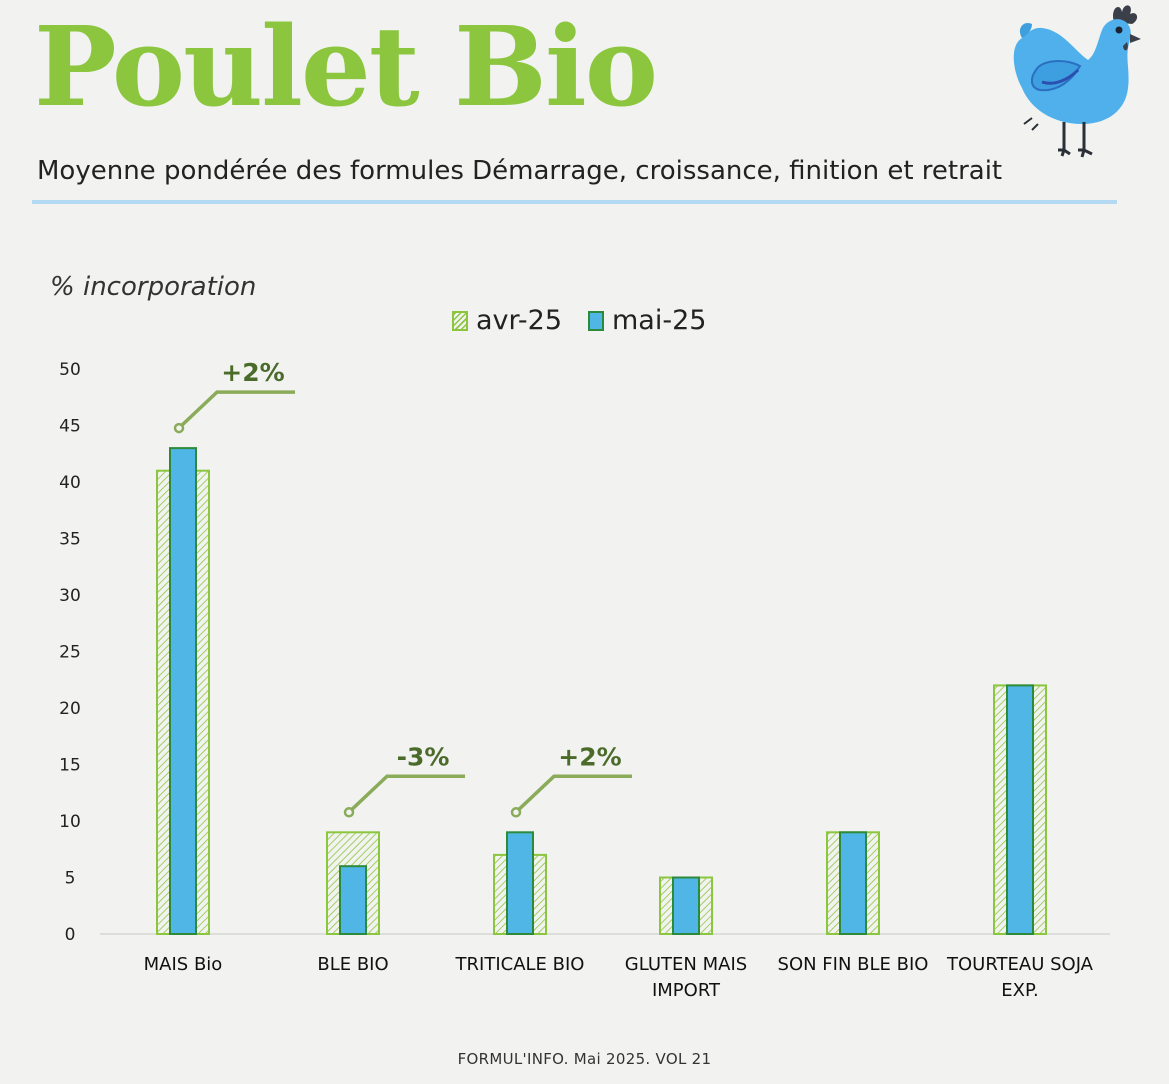 This screenshot has width=1169, height=1084. I want to click on y-tick-label: 0, so click(70, 935).